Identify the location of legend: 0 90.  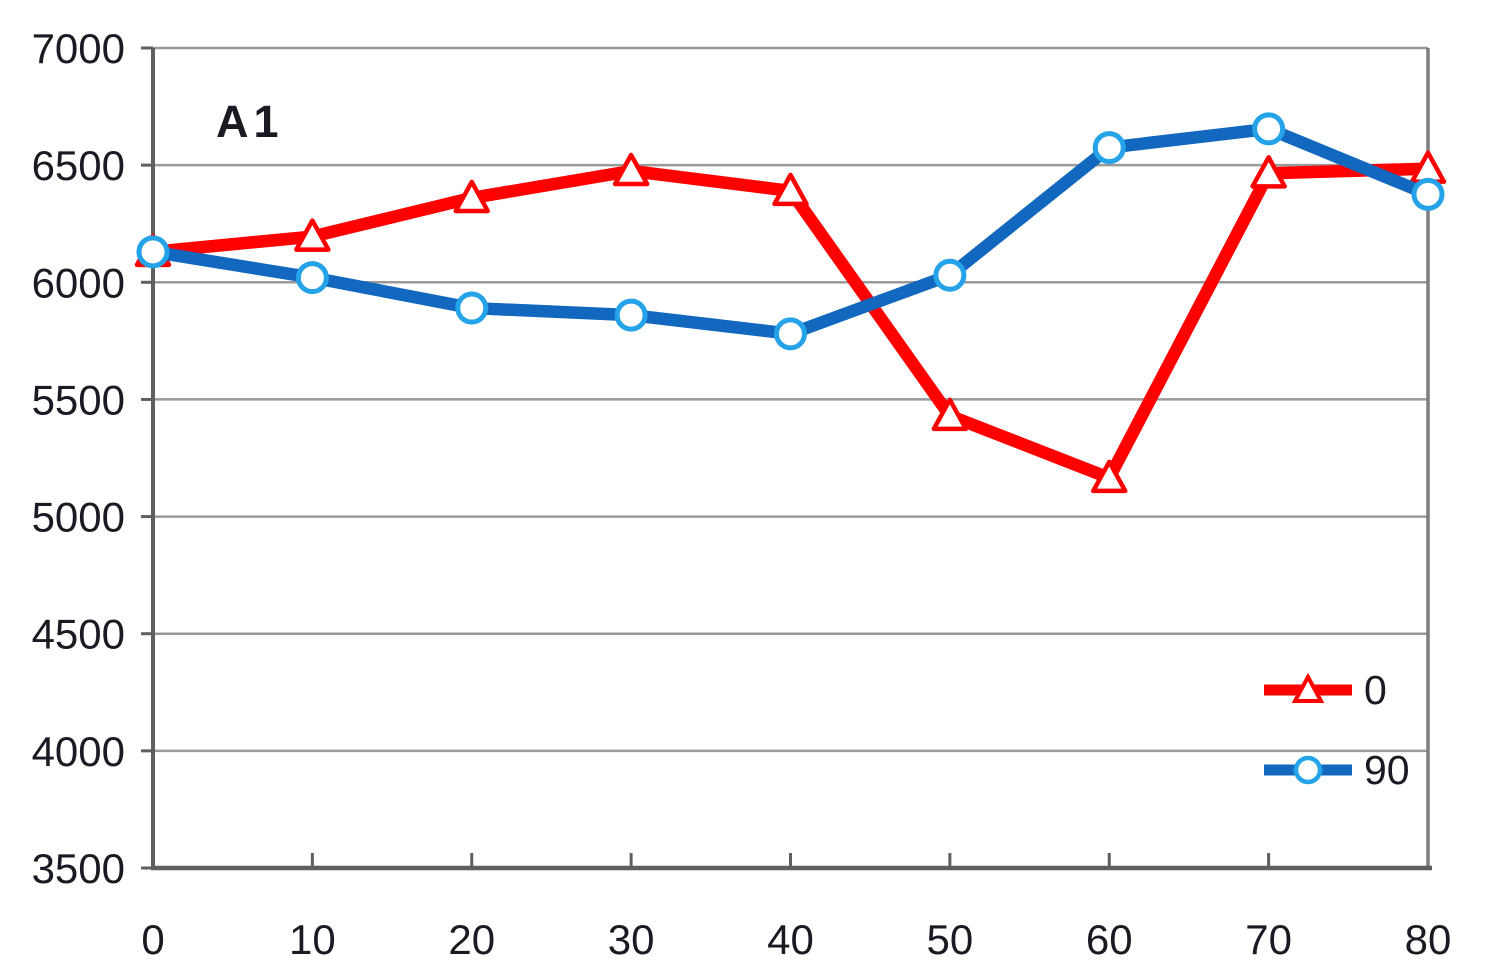
(1336, 730).